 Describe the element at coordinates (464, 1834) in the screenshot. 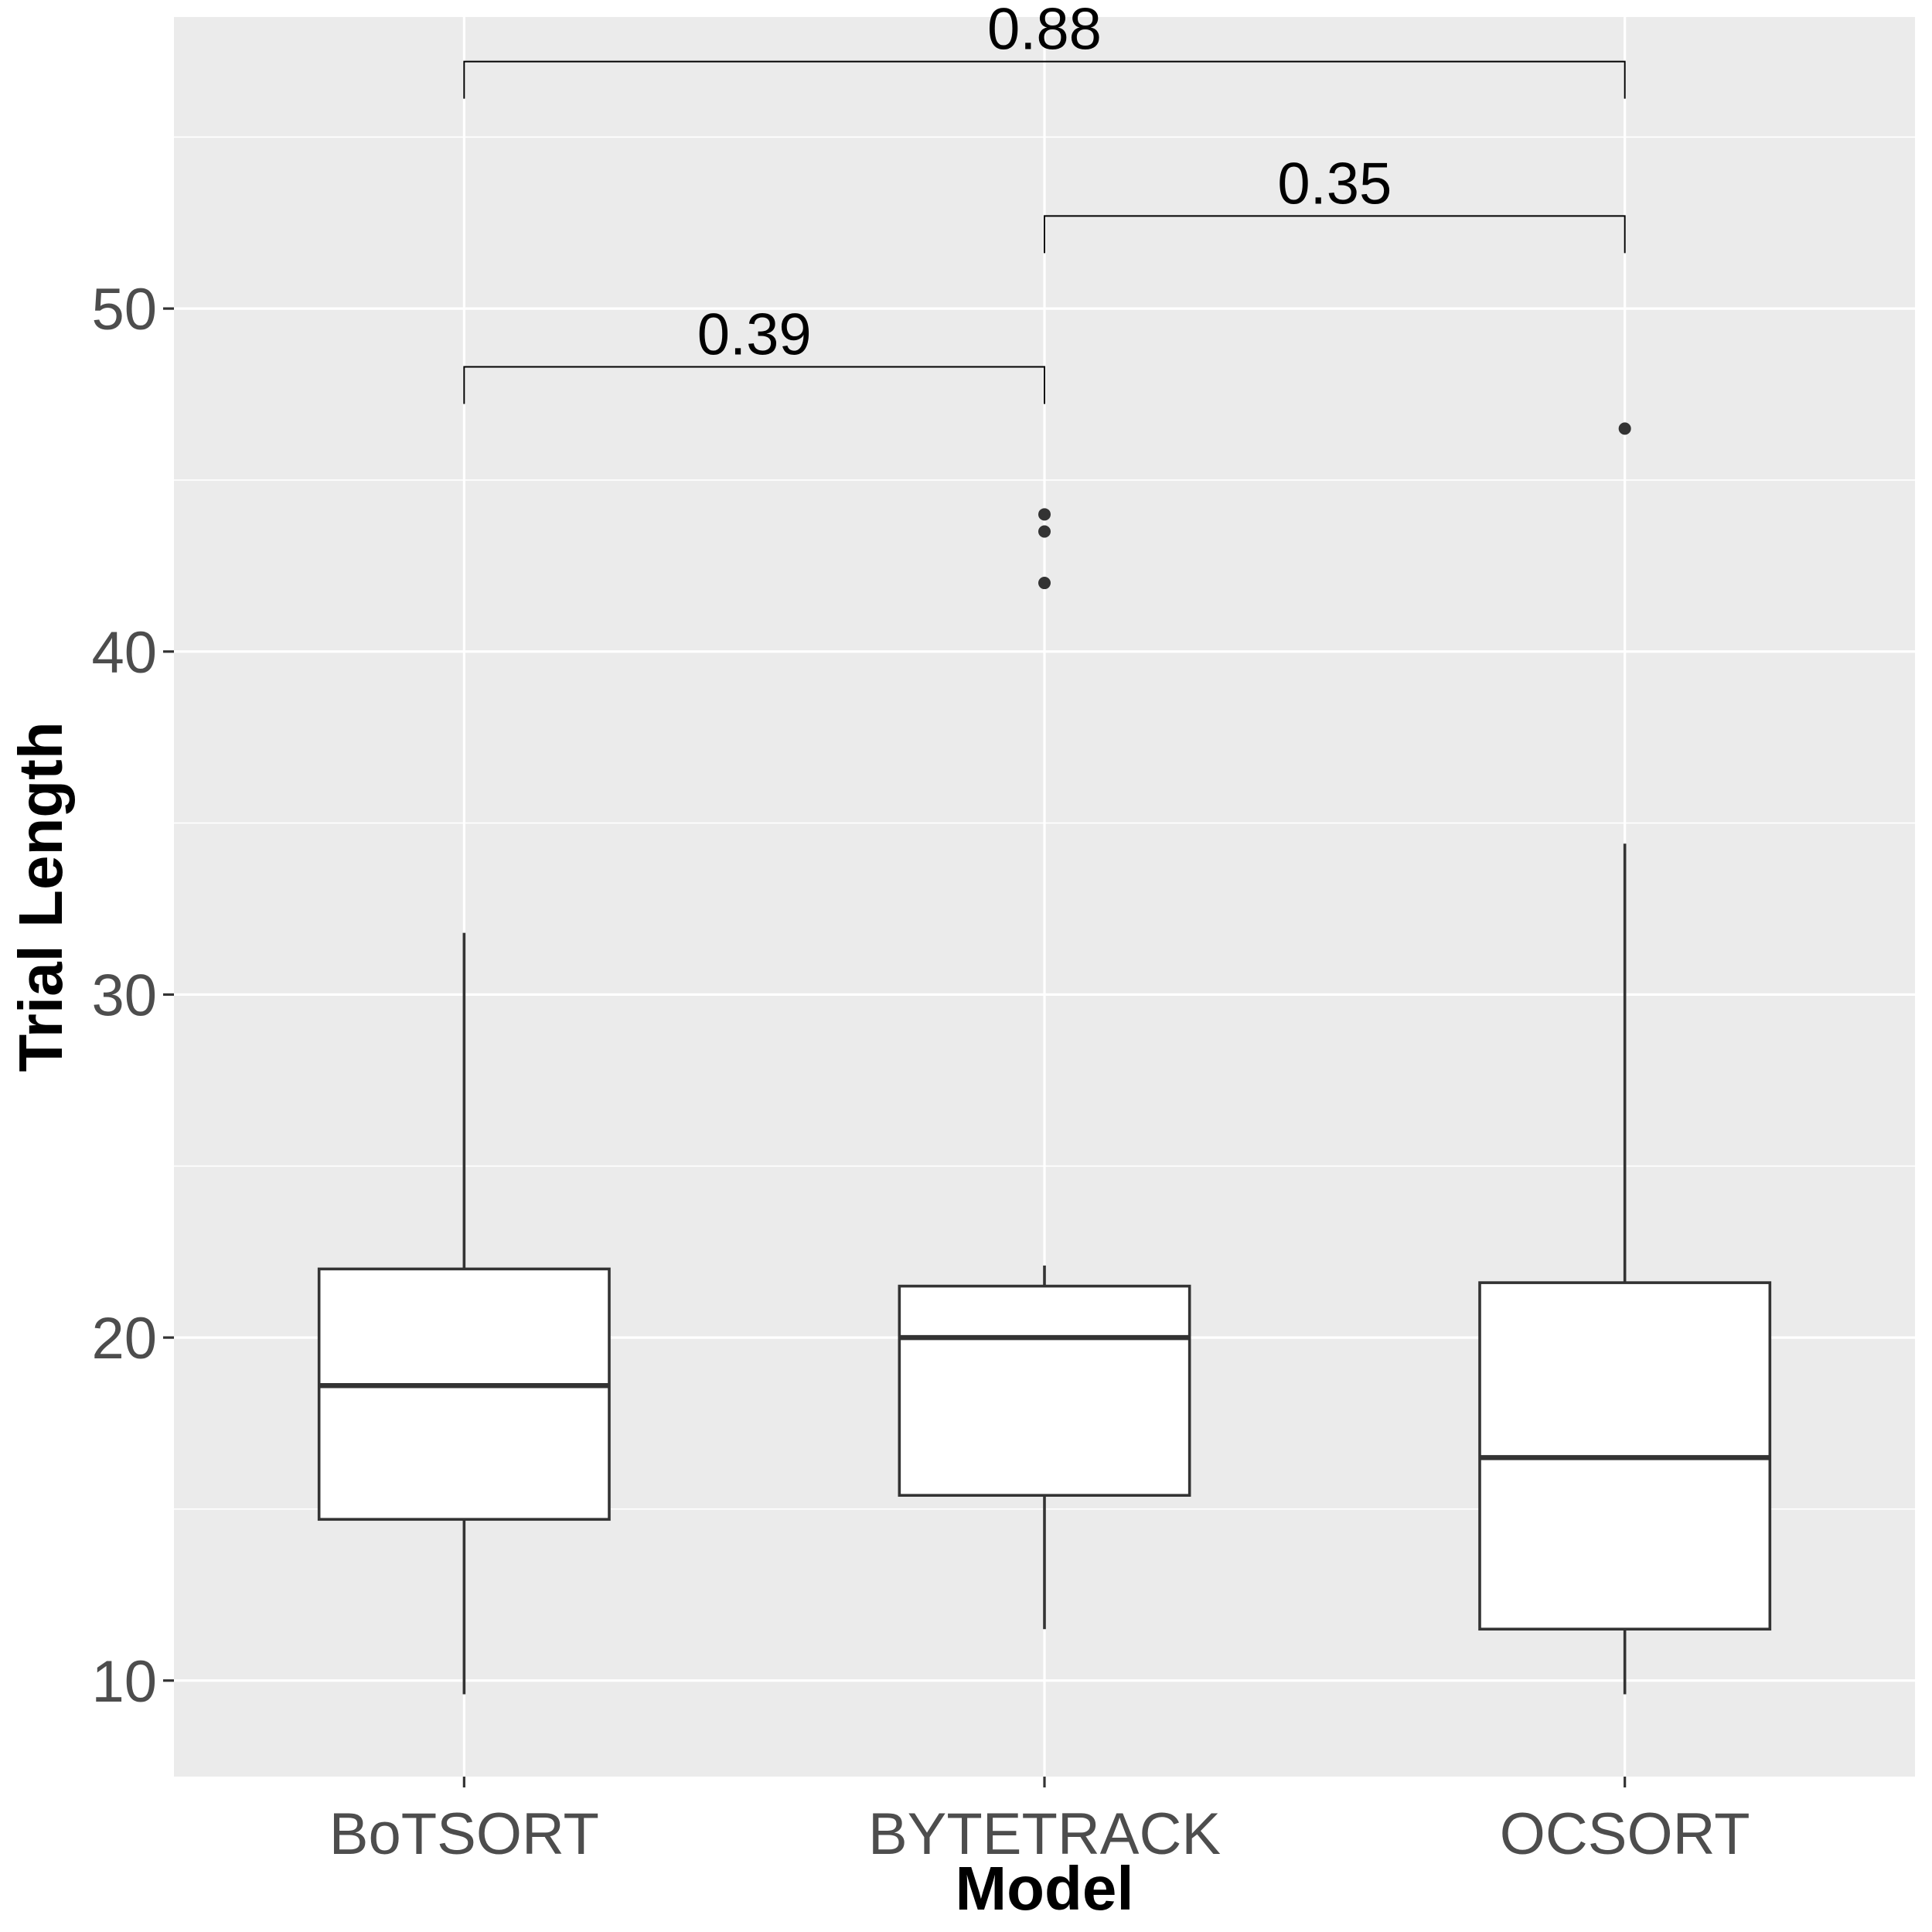

I see `x-tick-label: BoTSORT` at that location.